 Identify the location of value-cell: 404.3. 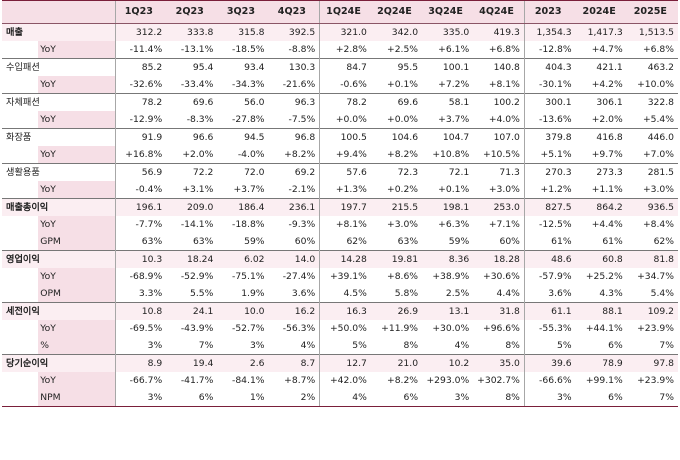
(549, 67).